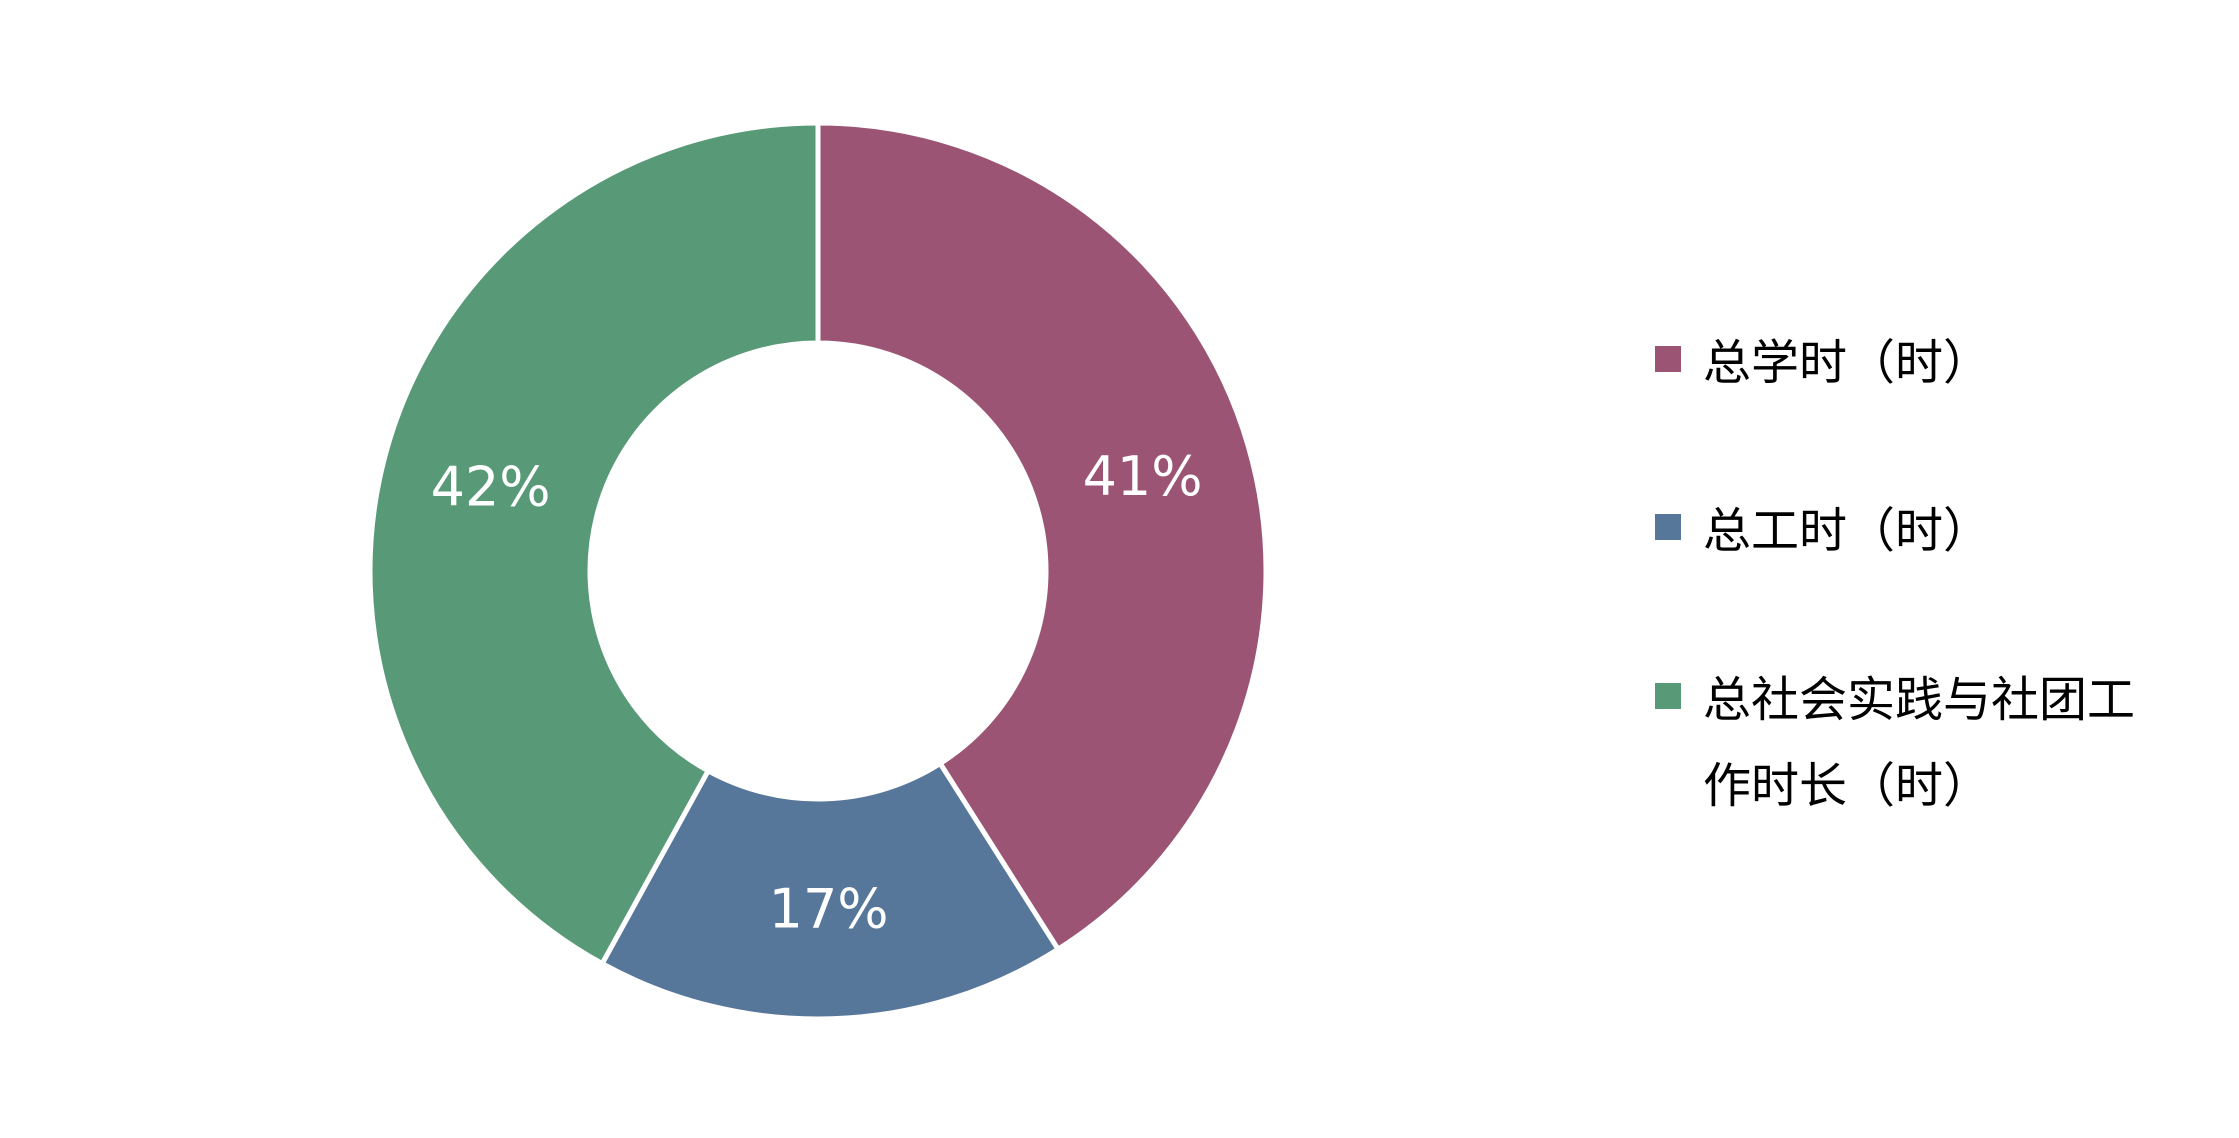 The height and width of the screenshot is (1138, 2239). What do you see at coordinates (1668, 359) in the screenshot?
I see `legend-swatch-total-study-hours` at bounding box center [1668, 359].